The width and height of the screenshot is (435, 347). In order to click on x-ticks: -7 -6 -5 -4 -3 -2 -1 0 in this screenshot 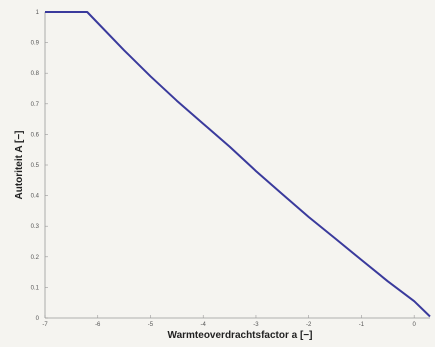, I will do `click(229, 321)`.